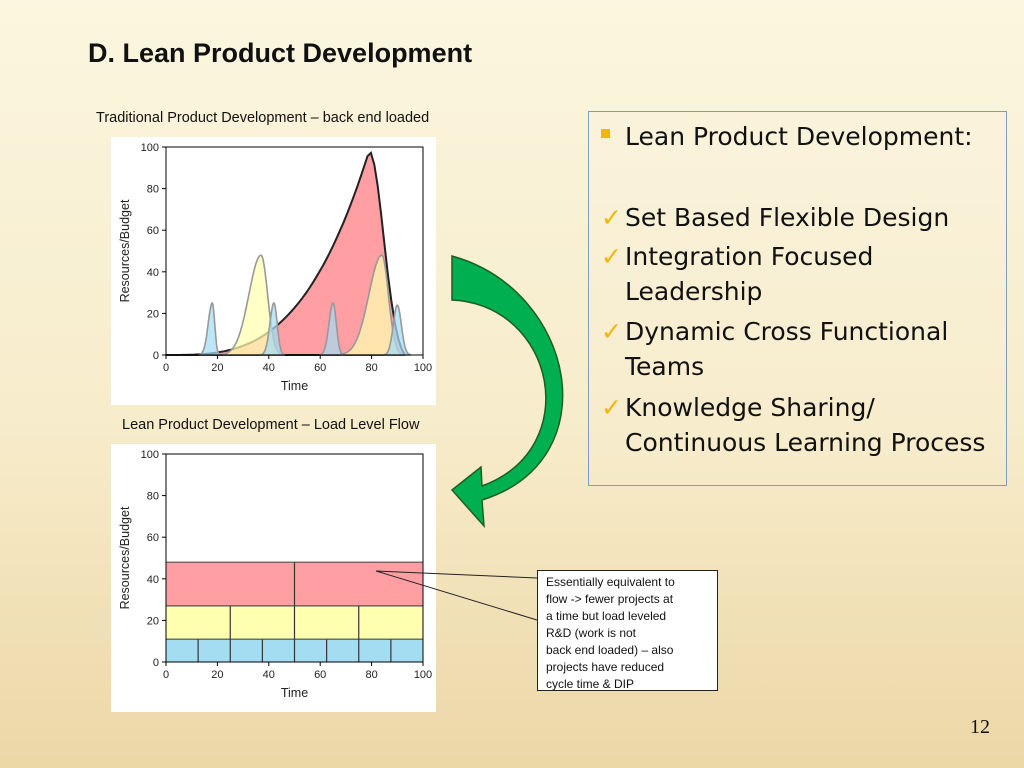 This screenshot has height=768, width=1024. I want to click on bullet-item: ✓ Integration Focused Leadership, so click(737, 274).